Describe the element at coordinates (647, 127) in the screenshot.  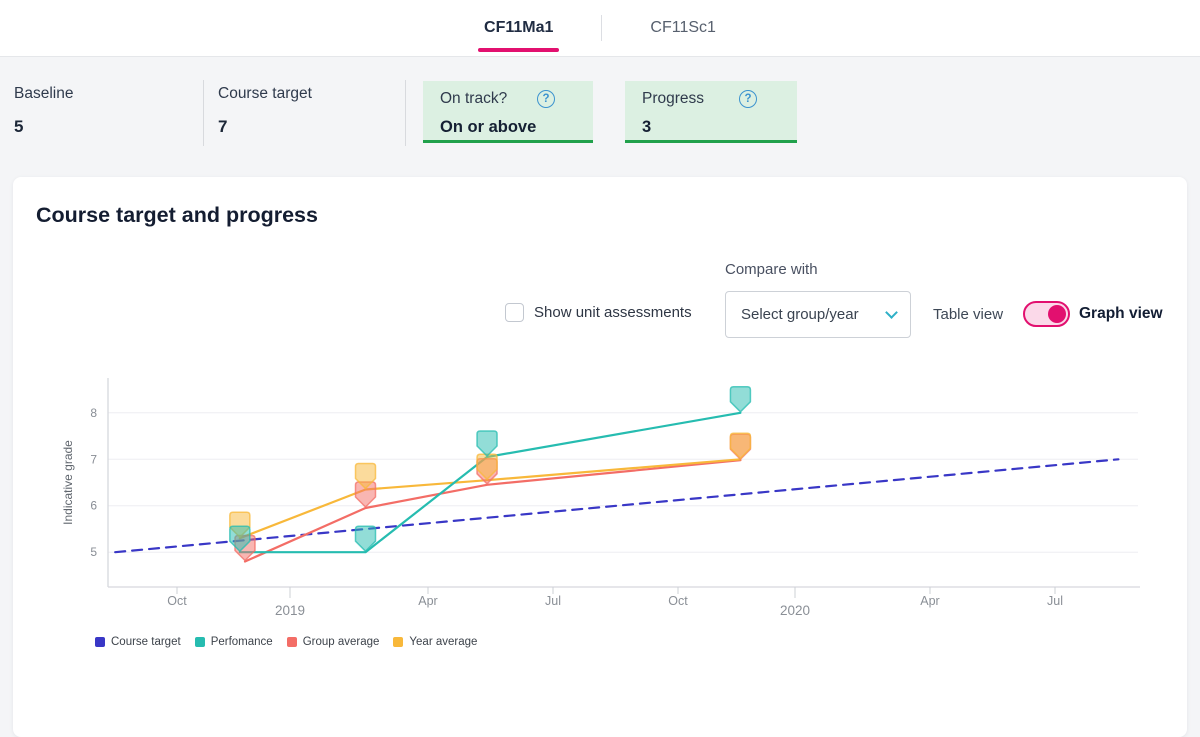
I see `progress-value: 3` at that location.